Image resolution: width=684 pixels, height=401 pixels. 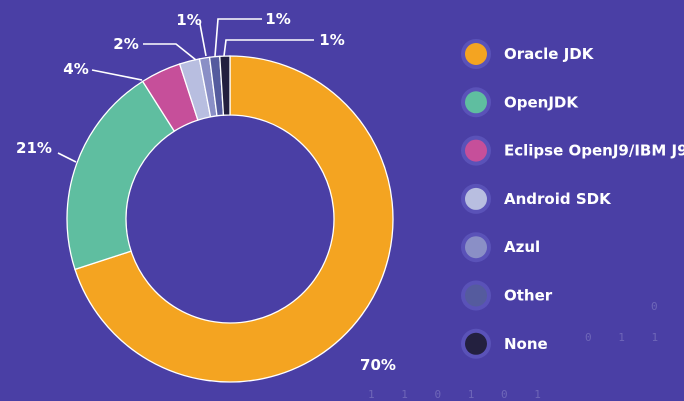 What do you see at coordinates (170, 52) in the screenshot?
I see `leader-android-sdk` at bounding box center [170, 52].